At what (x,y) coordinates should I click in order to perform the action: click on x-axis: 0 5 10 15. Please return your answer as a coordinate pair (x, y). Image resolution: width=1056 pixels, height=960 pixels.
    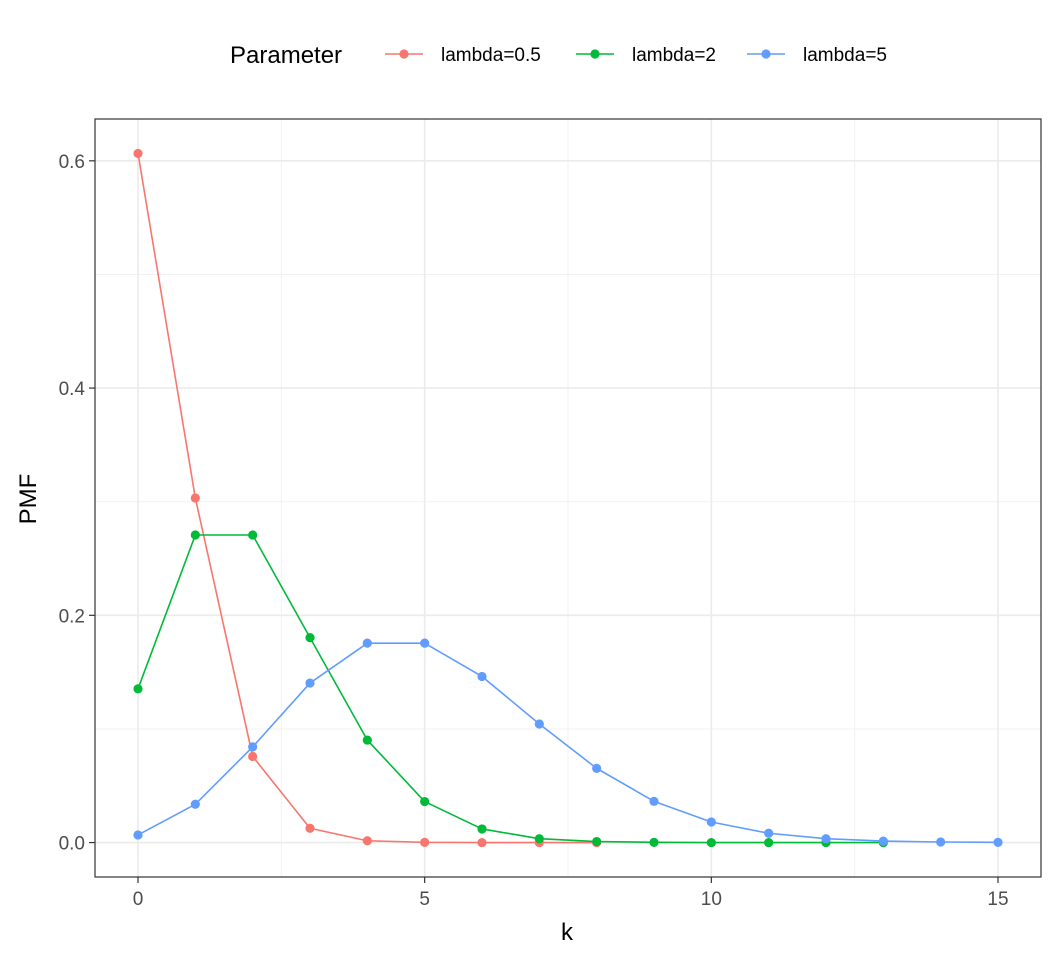
    Looking at the image, I should click on (571, 893).